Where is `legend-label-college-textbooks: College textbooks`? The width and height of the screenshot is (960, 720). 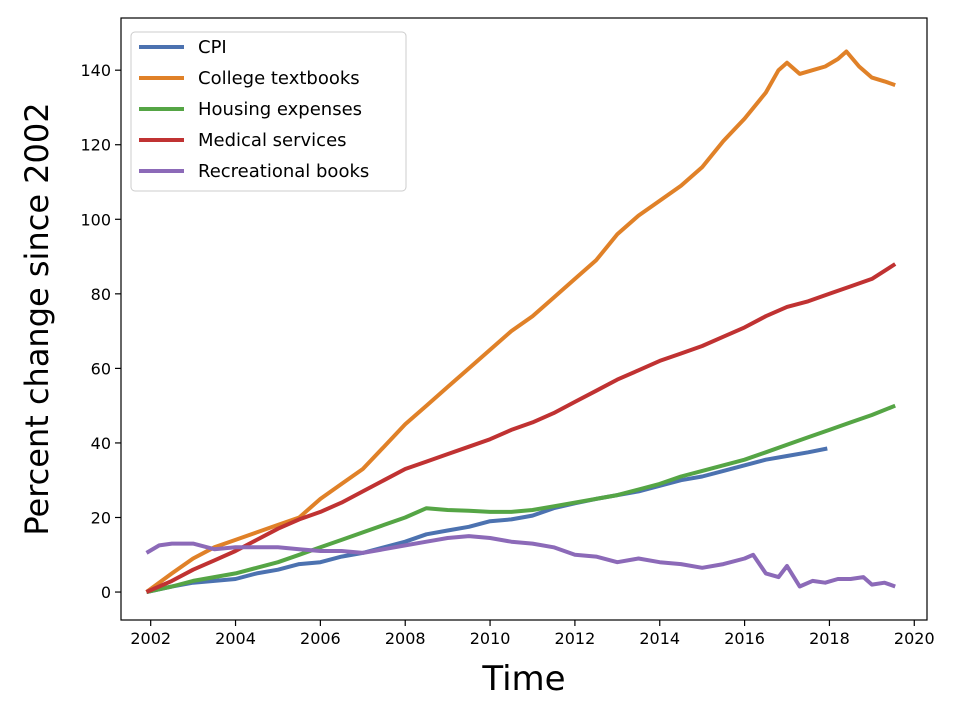
legend-label-college-textbooks: College textbooks is located at coordinates (279, 78).